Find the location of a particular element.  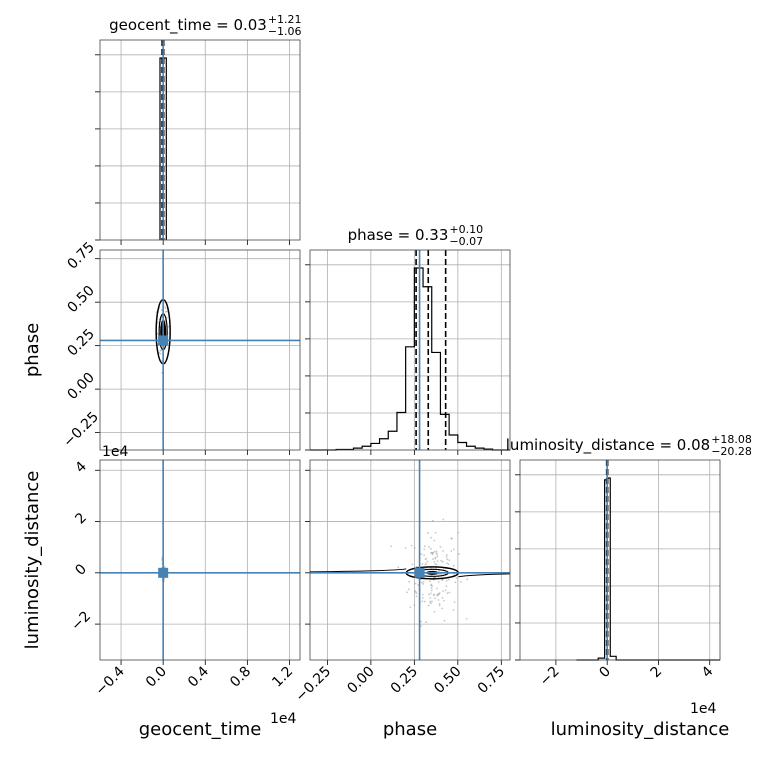

panel-title-geocent_time: geocent_time = 0.03 is located at coordinates (188, 25).